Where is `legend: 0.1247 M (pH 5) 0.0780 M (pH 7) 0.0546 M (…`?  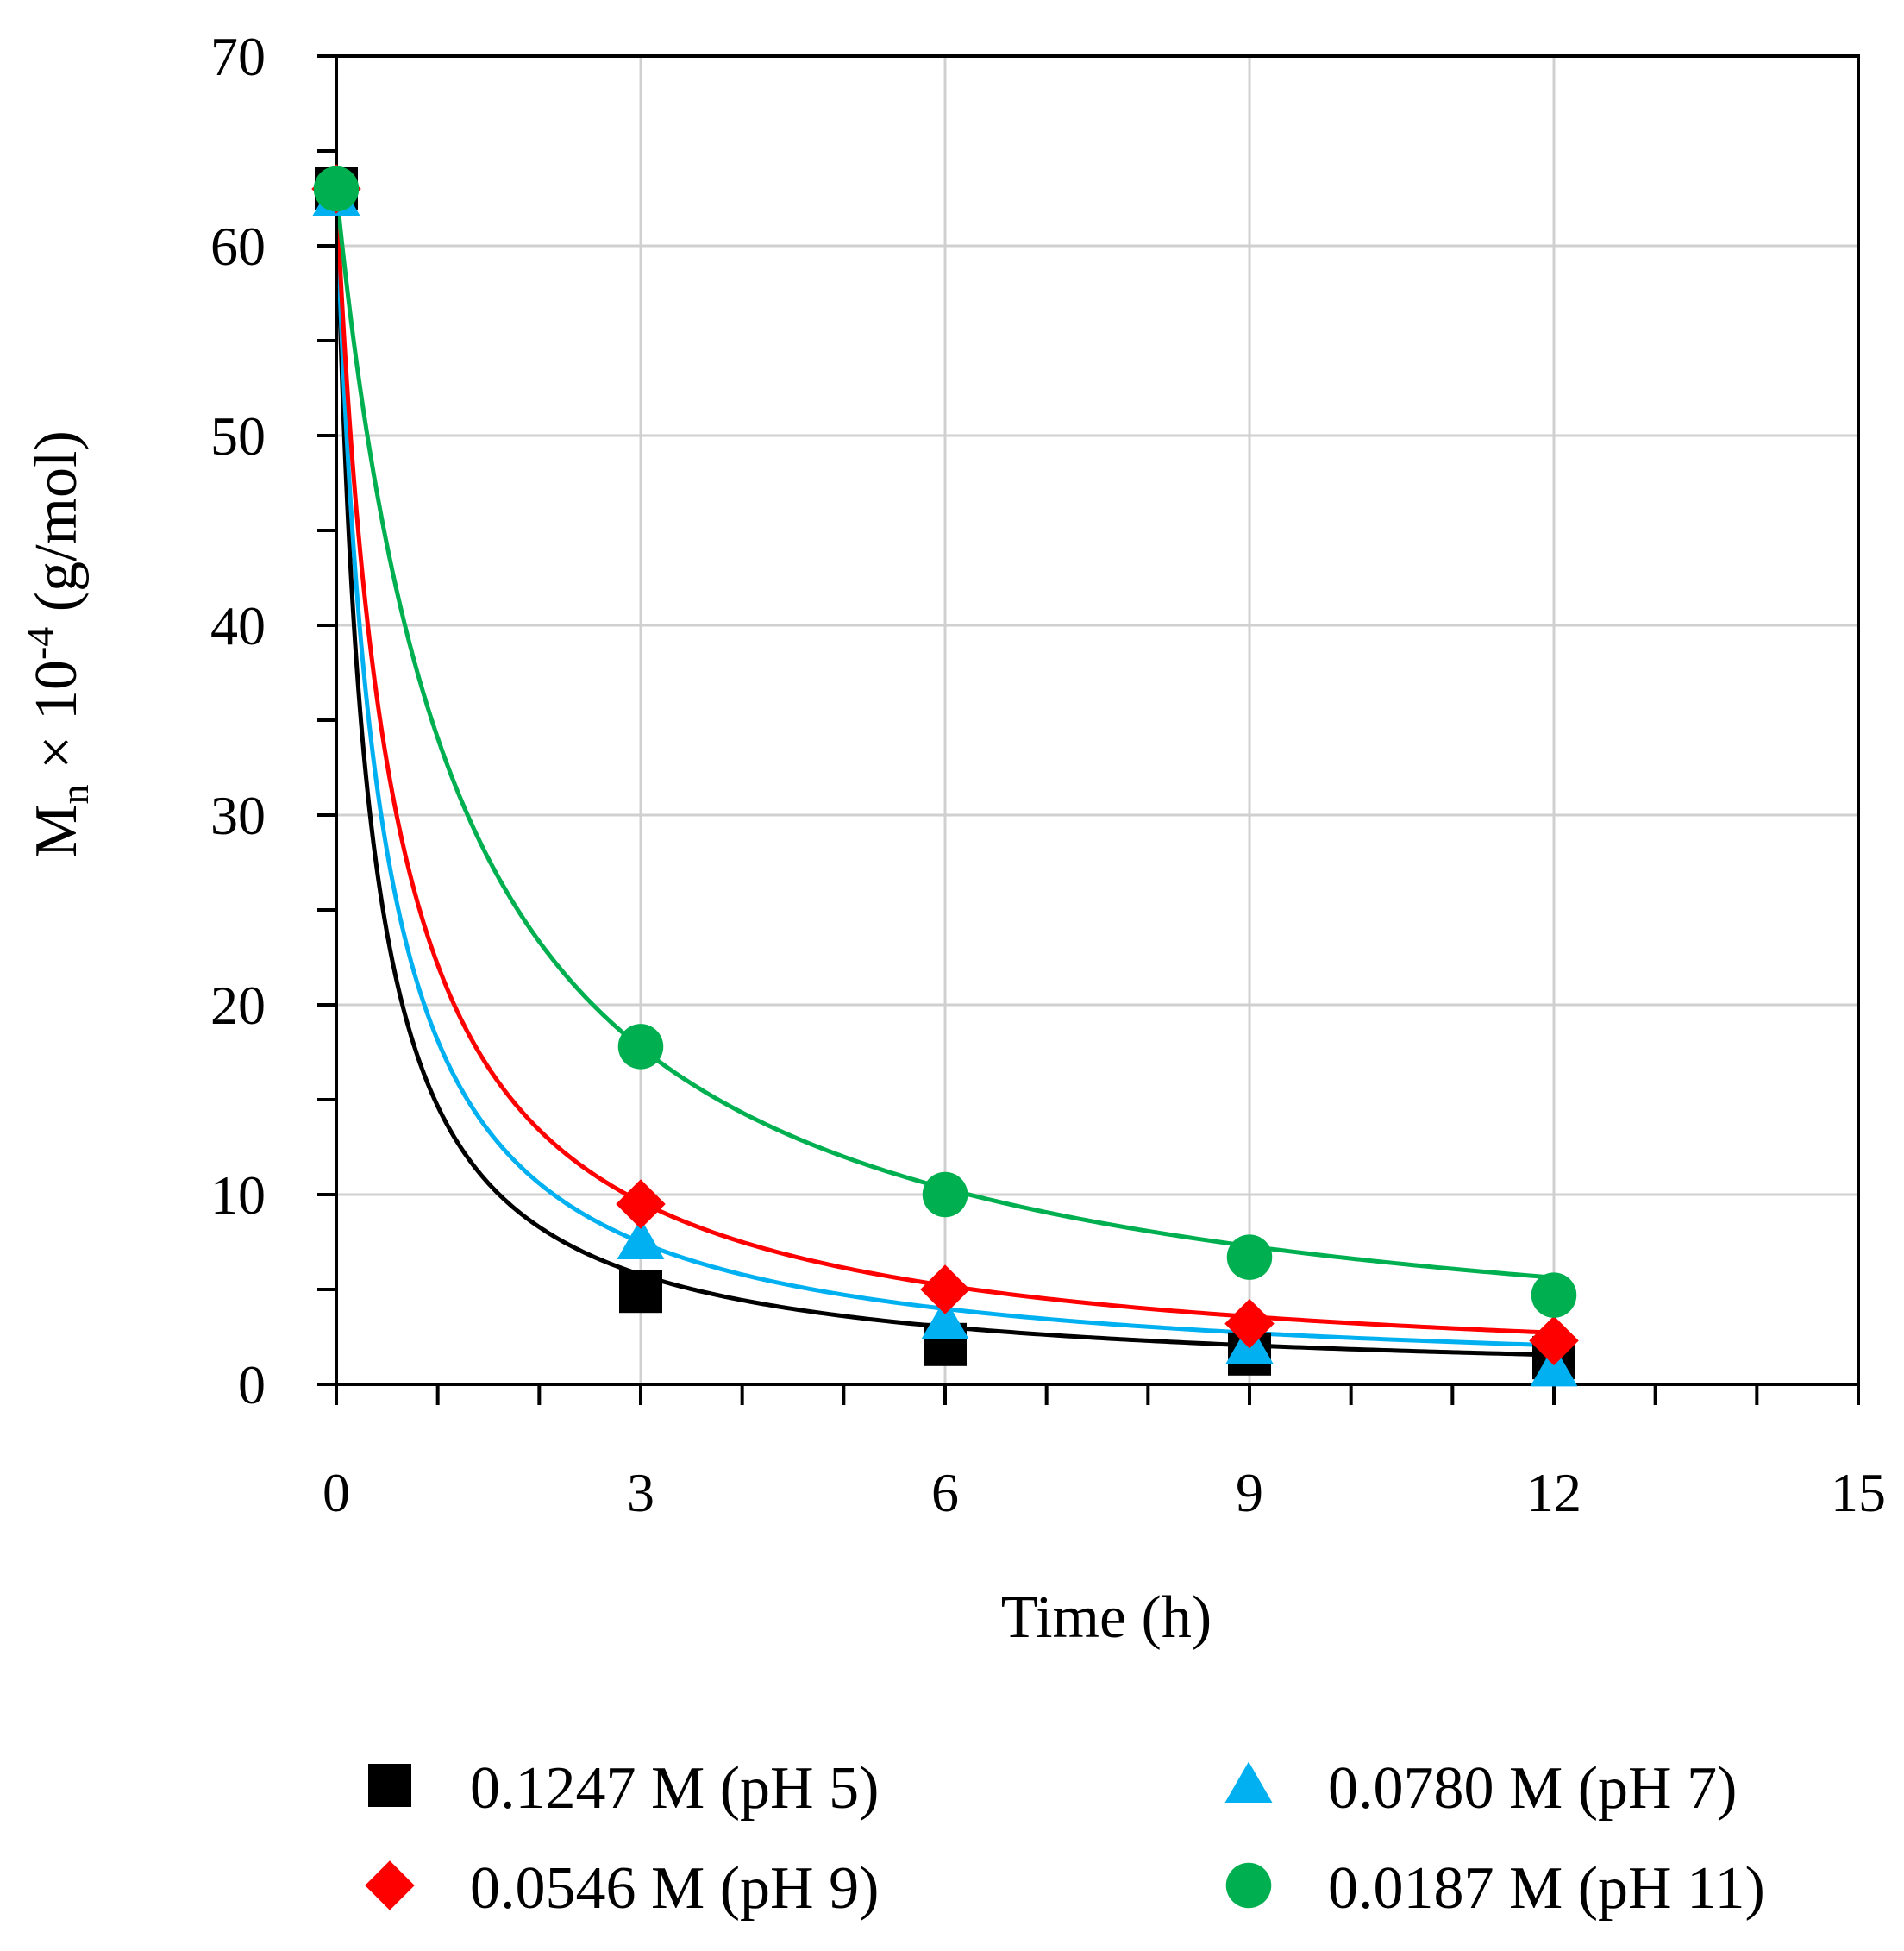
legend: 0.1247 M (pH 5) 0.0780 M (pH 7) 0.0546 M (… is located at coordinates (1065, 1838).